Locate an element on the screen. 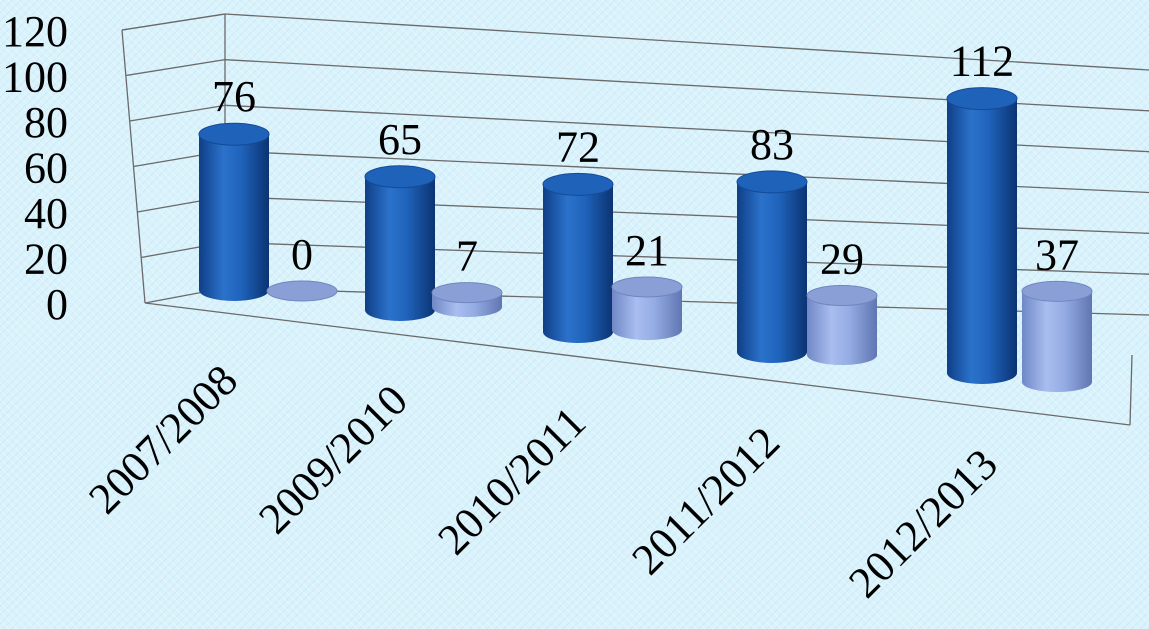  bar: 112 is located at coordinates (982, 210).